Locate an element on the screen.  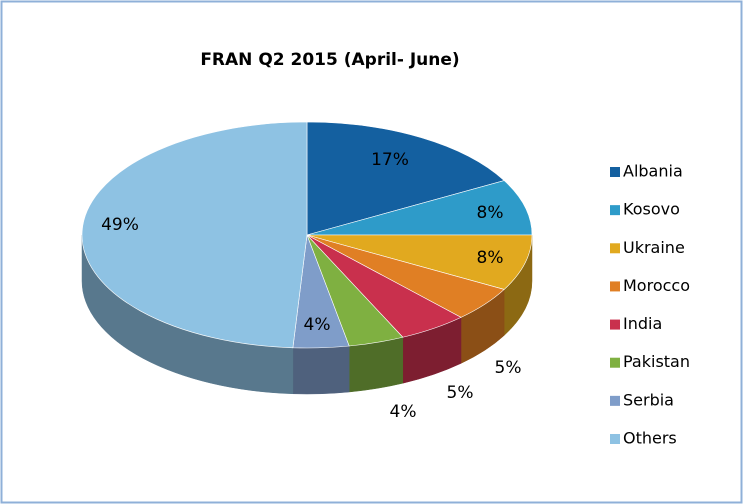
legend-label: Albania is located at coordinates (653, 171).